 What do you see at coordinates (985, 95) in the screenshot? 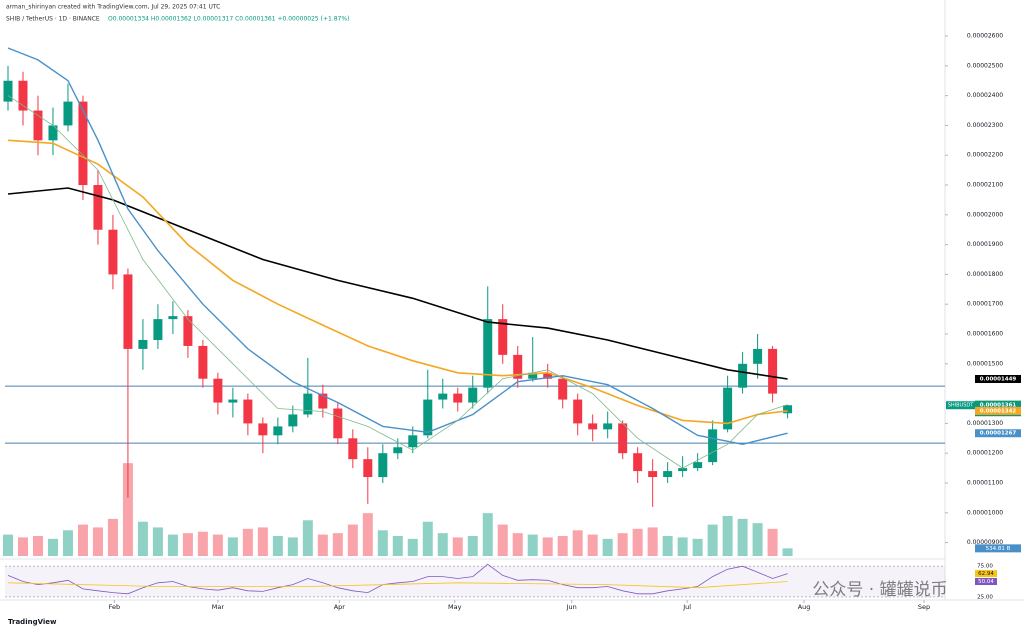
I see `y-tick-label: 0.00002400` at bounding box center [985, 95].